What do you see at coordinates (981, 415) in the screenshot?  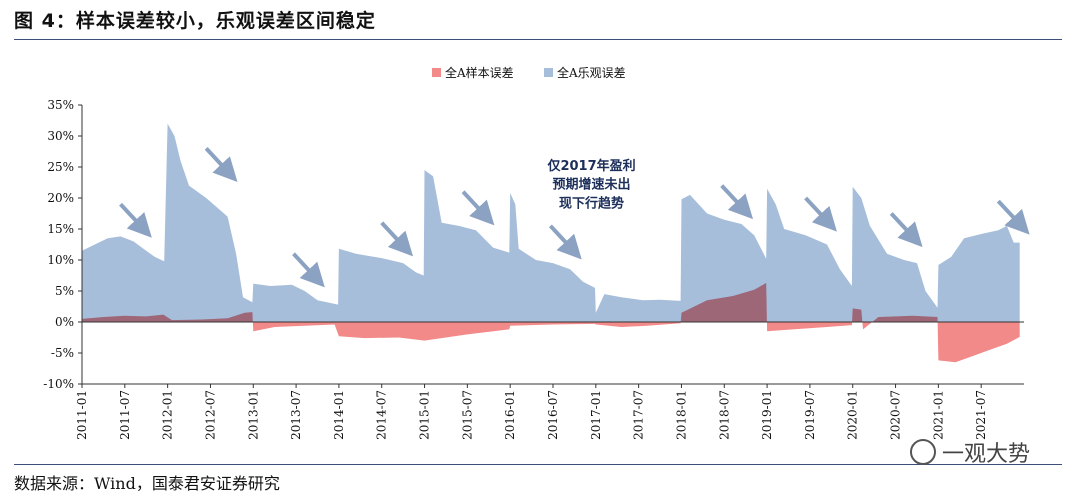 I see `x-tick-label: 2021-07` at bounding box center [981, 415].